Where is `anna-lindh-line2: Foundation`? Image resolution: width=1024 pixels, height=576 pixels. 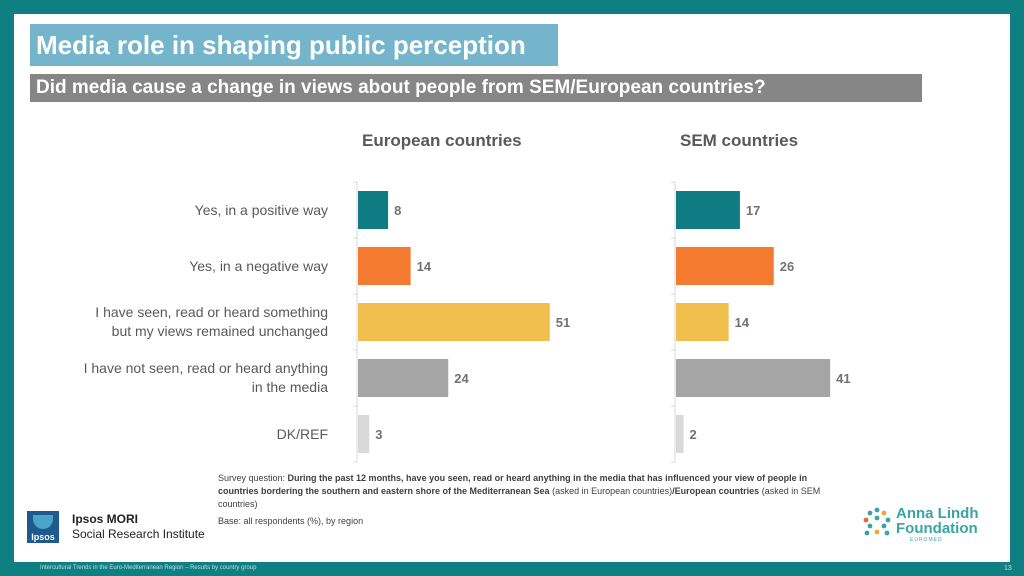
anna-lindh-line2: Foundation is located at coordinates (937, 528).